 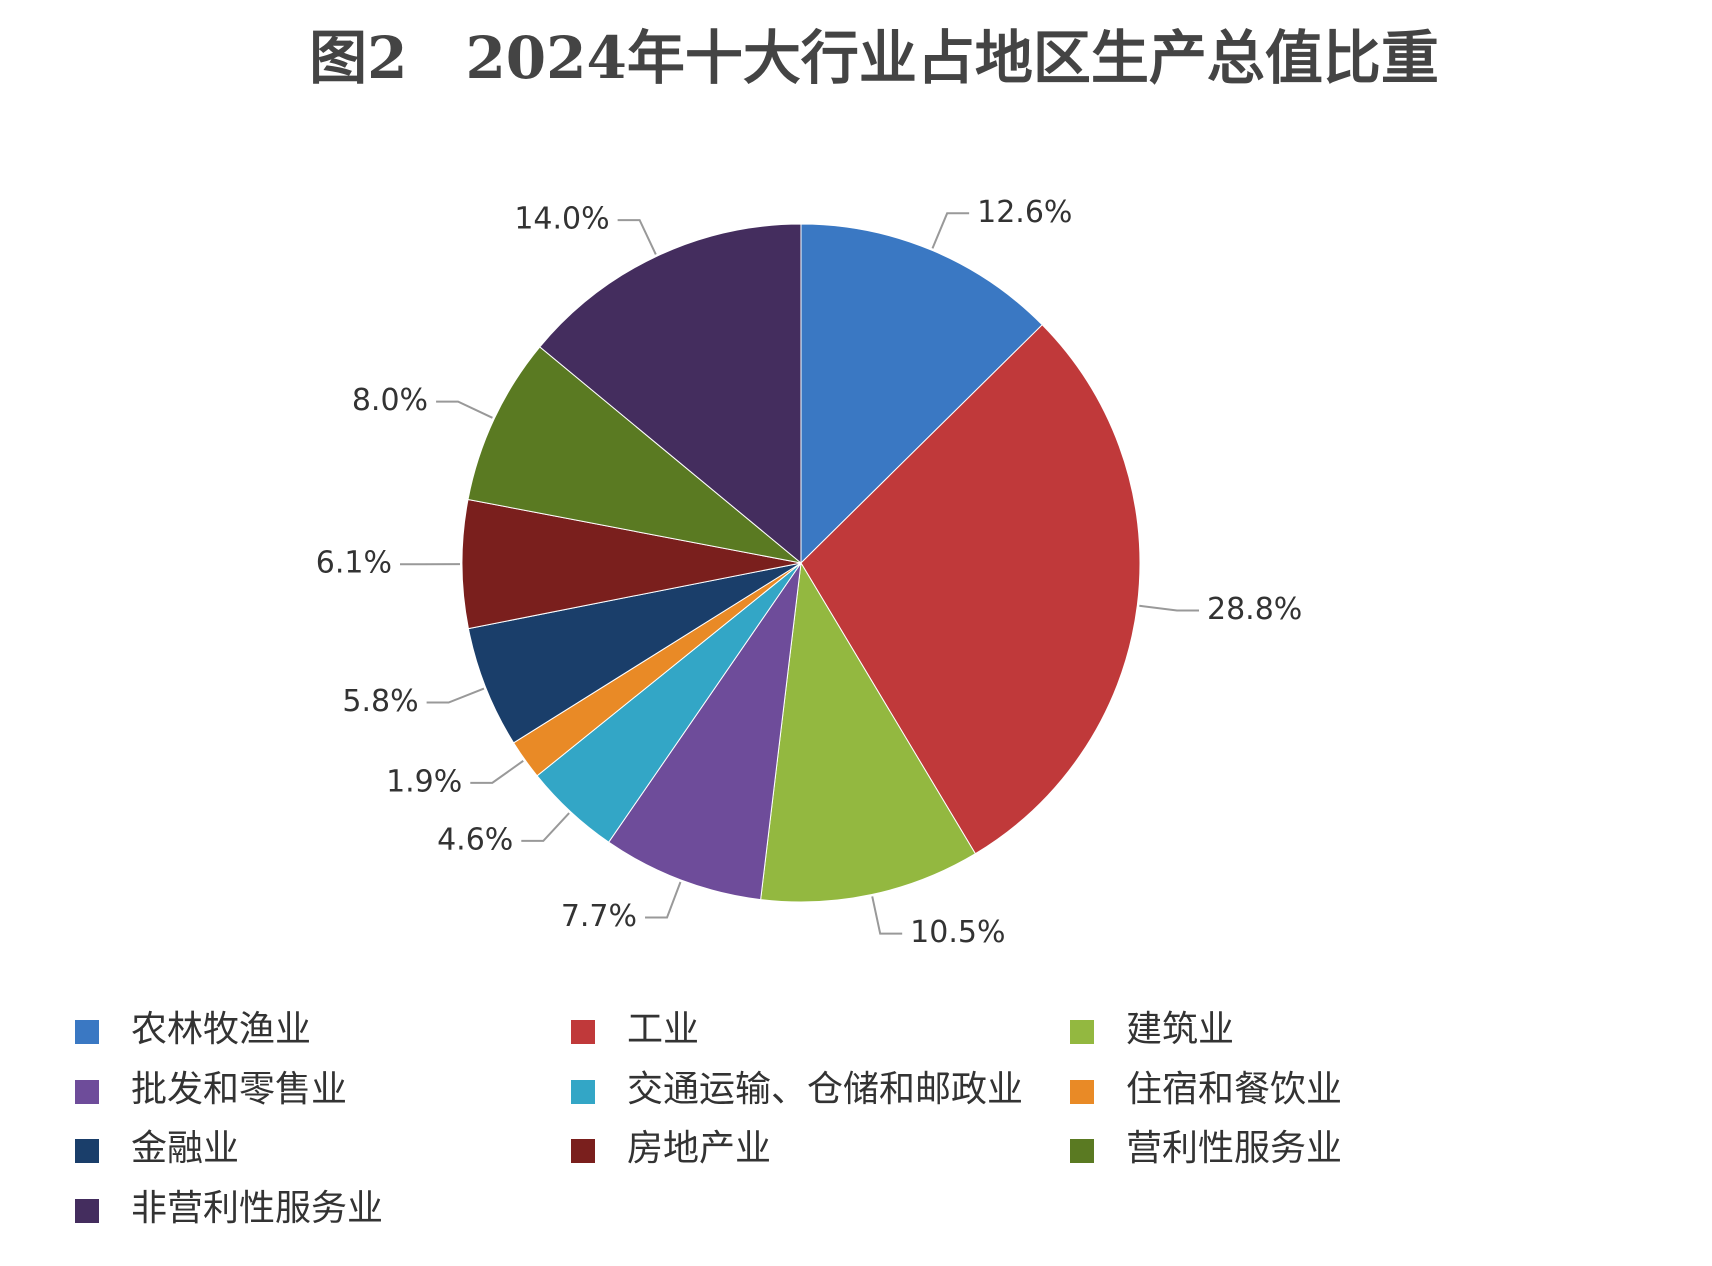 I want to click on legend-label: 批发和零售业, so click(x=239, y=1089).